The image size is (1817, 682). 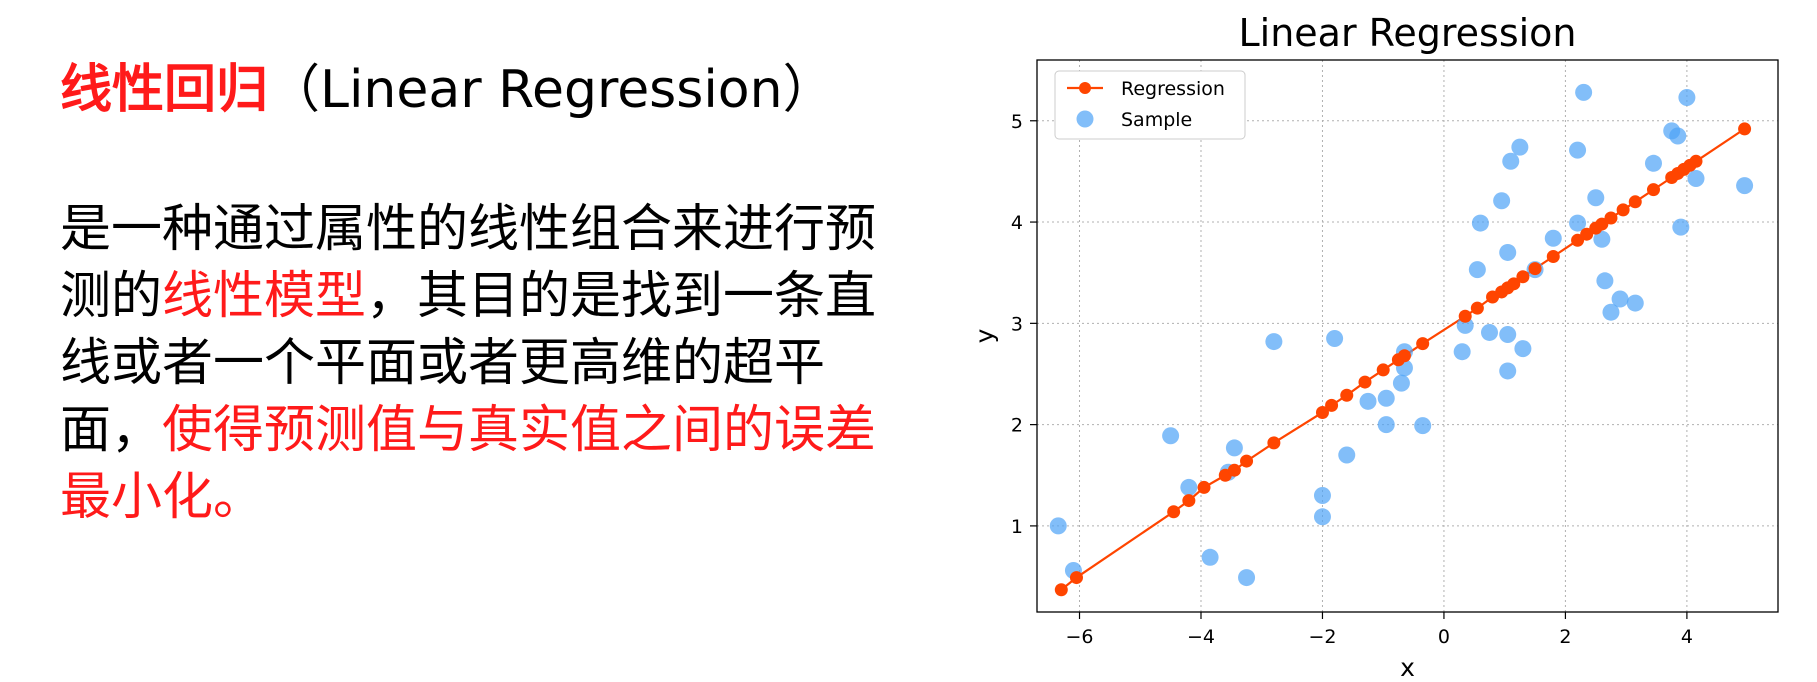 I want to click on x-axis-label: x, so click(x=1407, y=667).